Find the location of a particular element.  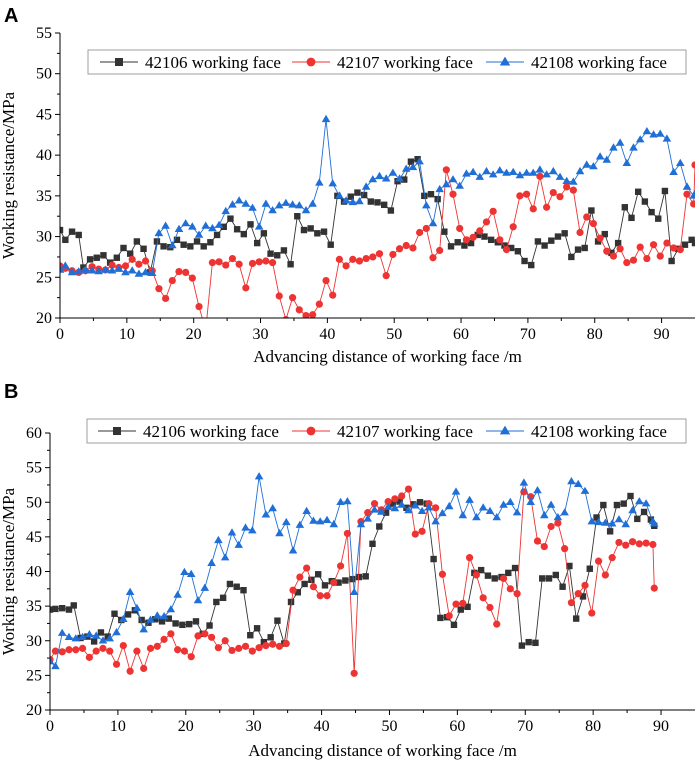

legend-label: 42108 working face is located at coordinates (599, 62).